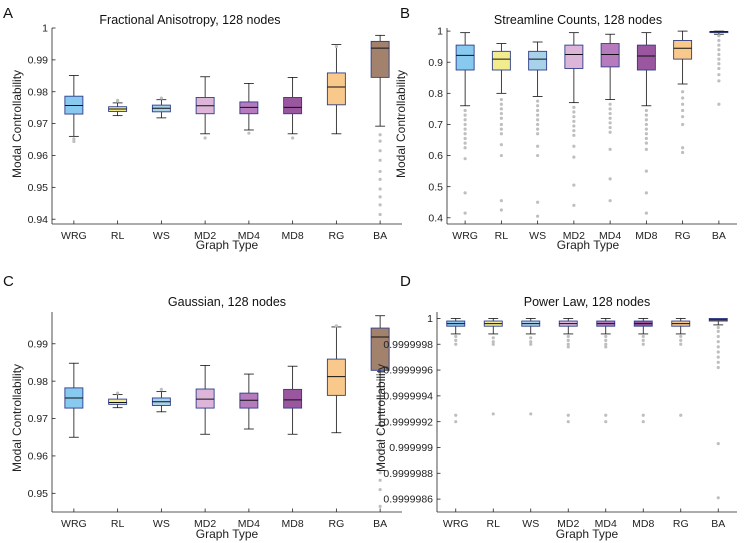  Describe the element at coordinates (405, 281) in the screenshot. I see `panel-d-letter: D` at that location.